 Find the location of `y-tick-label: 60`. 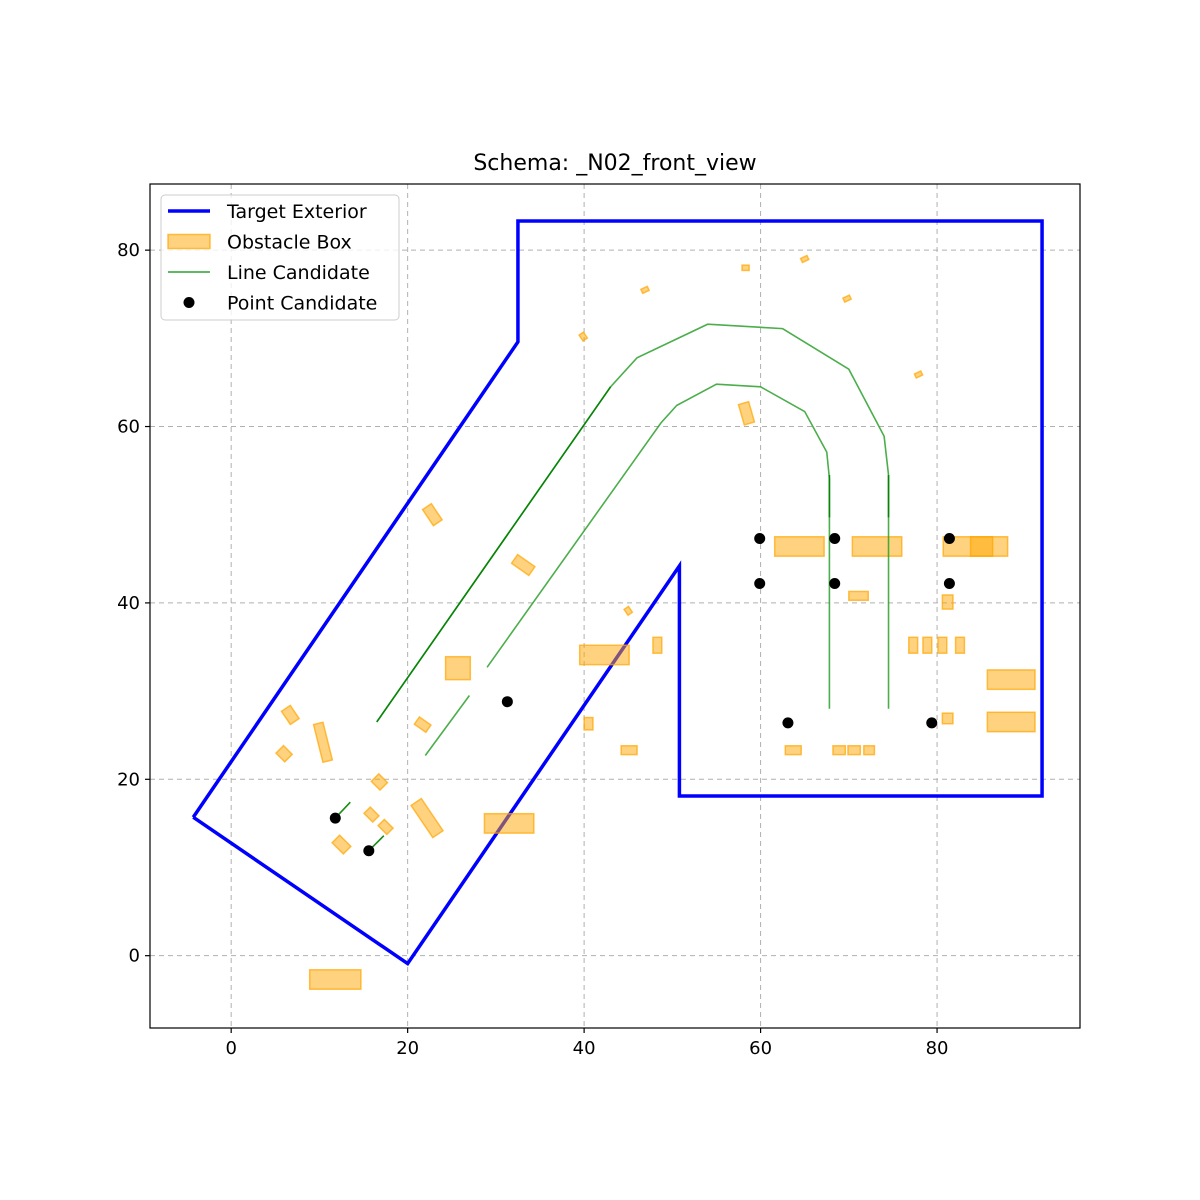

y-tick-label: 60 is located at coordinates (128, 427).